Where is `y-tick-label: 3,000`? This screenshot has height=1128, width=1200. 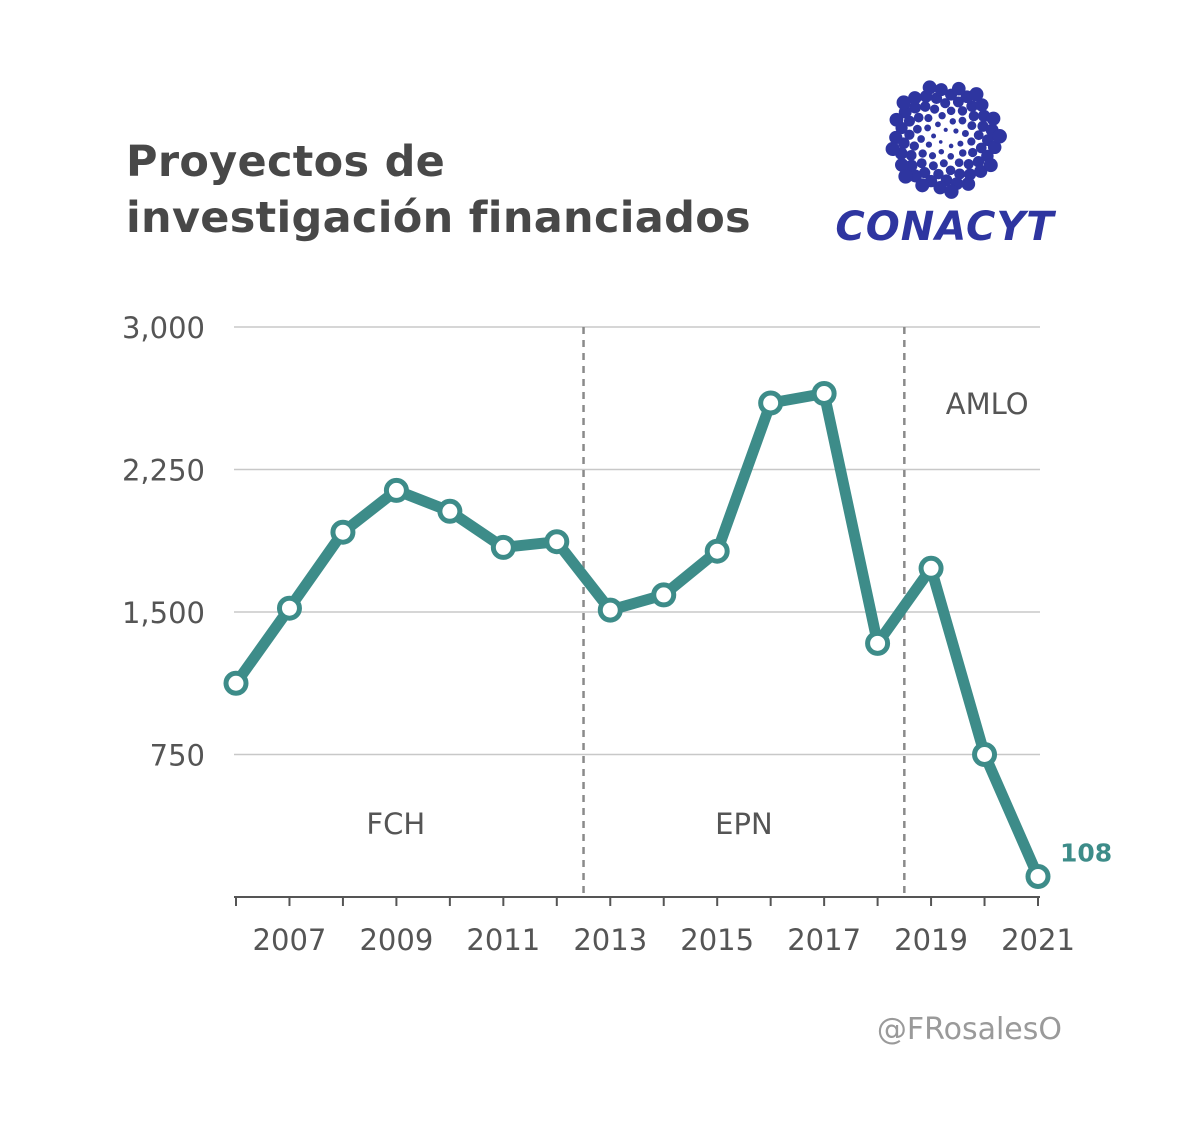
y-tick-label: 3,000 is located at coordinates (163, 328).